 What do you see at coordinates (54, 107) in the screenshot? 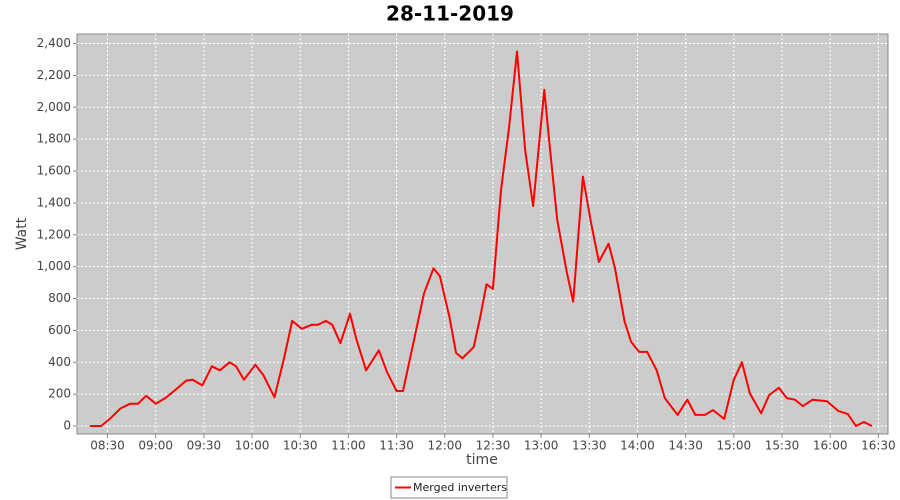
I see `y-tick-label: 2,000` at bounding box center [54, 107].